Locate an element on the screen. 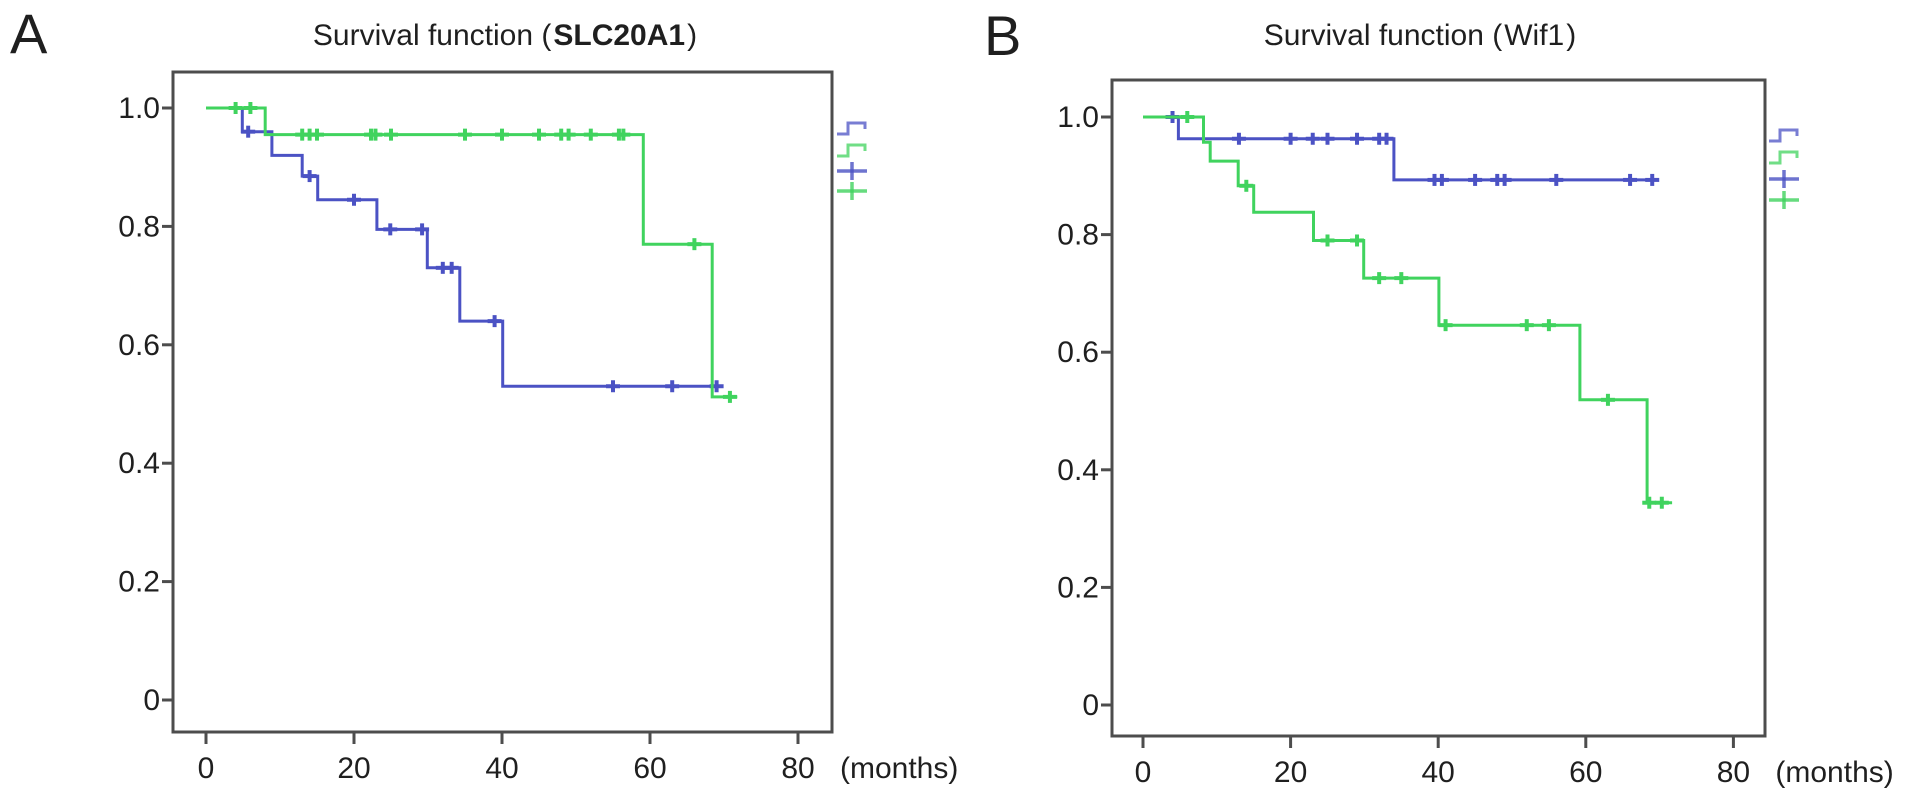 Image resolution: width=1913 pixels, height=803 pixels. x-tick-label-a-60: 60 is located at coordinates (649, 768).